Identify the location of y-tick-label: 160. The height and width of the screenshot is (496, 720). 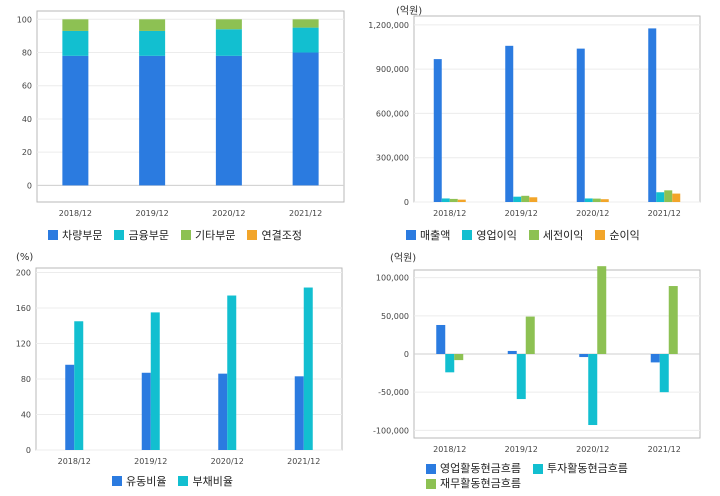
(23, 308).